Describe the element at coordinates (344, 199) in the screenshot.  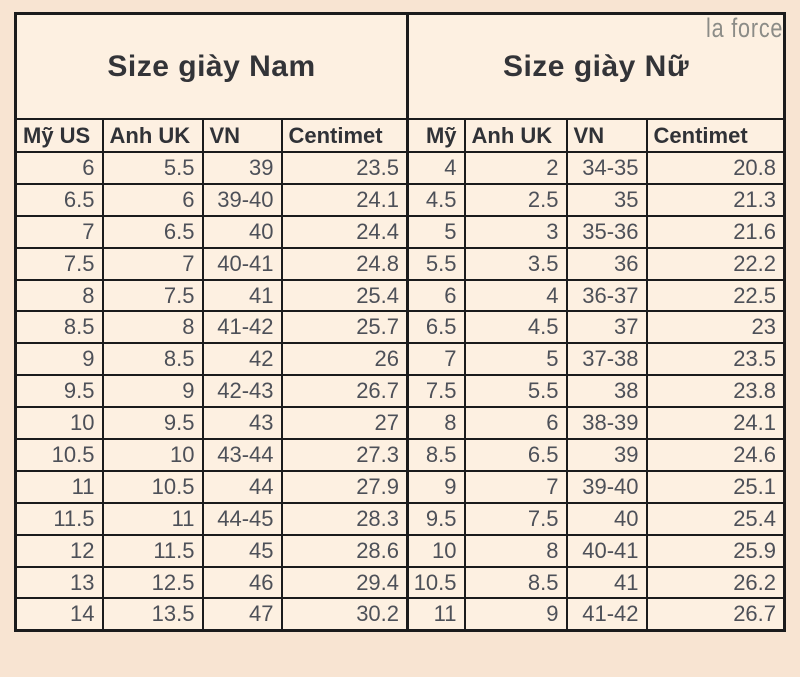
I see `table-cell: 24.1` at that location.